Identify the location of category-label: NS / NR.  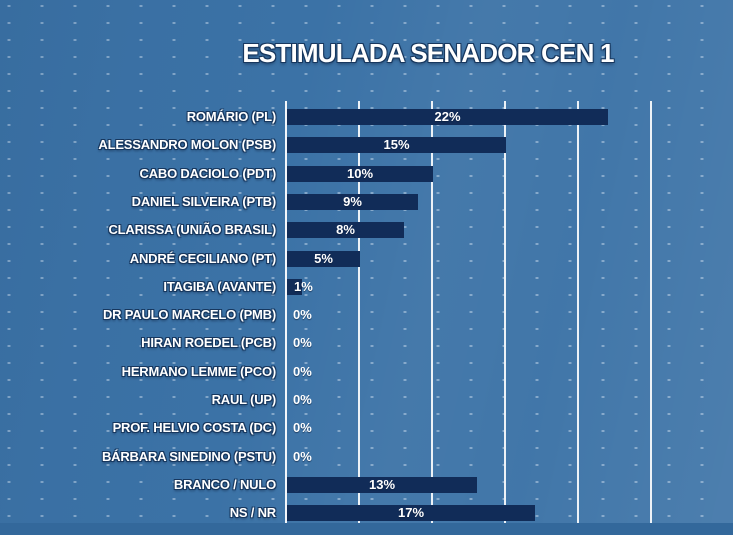
(252, 512).